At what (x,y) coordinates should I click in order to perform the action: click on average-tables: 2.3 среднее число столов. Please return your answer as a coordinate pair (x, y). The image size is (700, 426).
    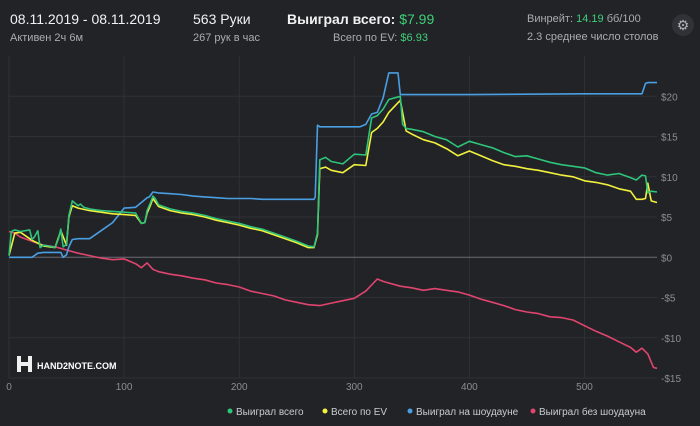
    Looking at the image, I should click on (593, 37).